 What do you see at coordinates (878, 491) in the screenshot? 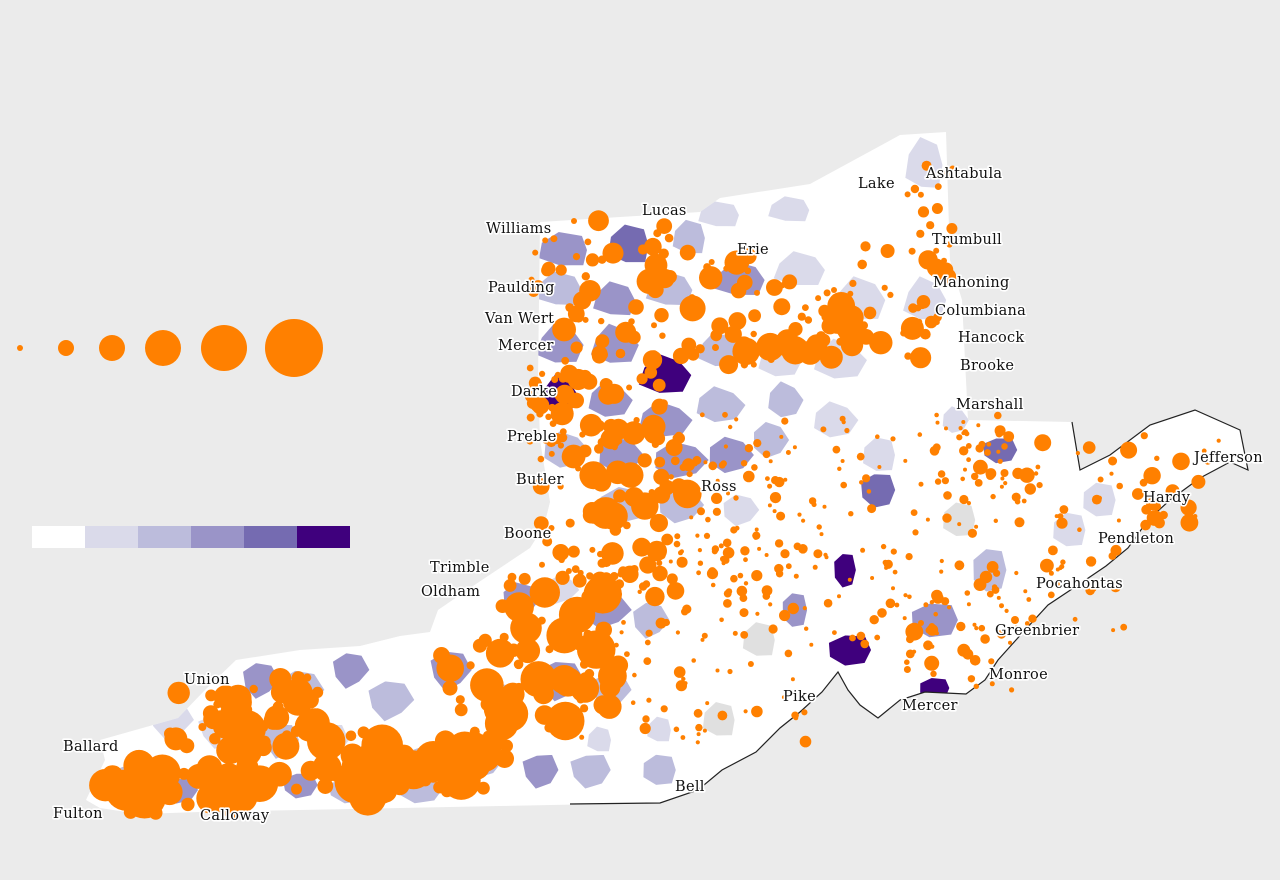
I see `county-patch` at bounding box center [878, 491].